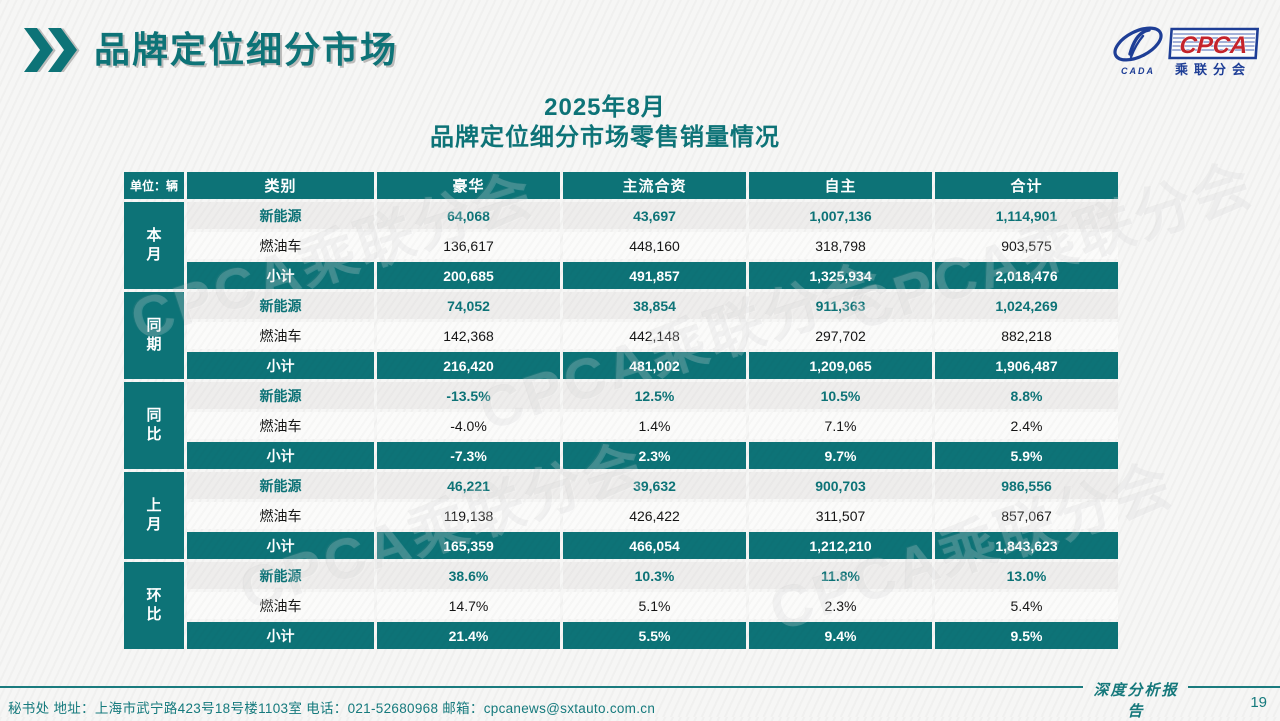  I want to click on cpca-logo: CADA CPCA 乘联分会, so click(1186, 51).